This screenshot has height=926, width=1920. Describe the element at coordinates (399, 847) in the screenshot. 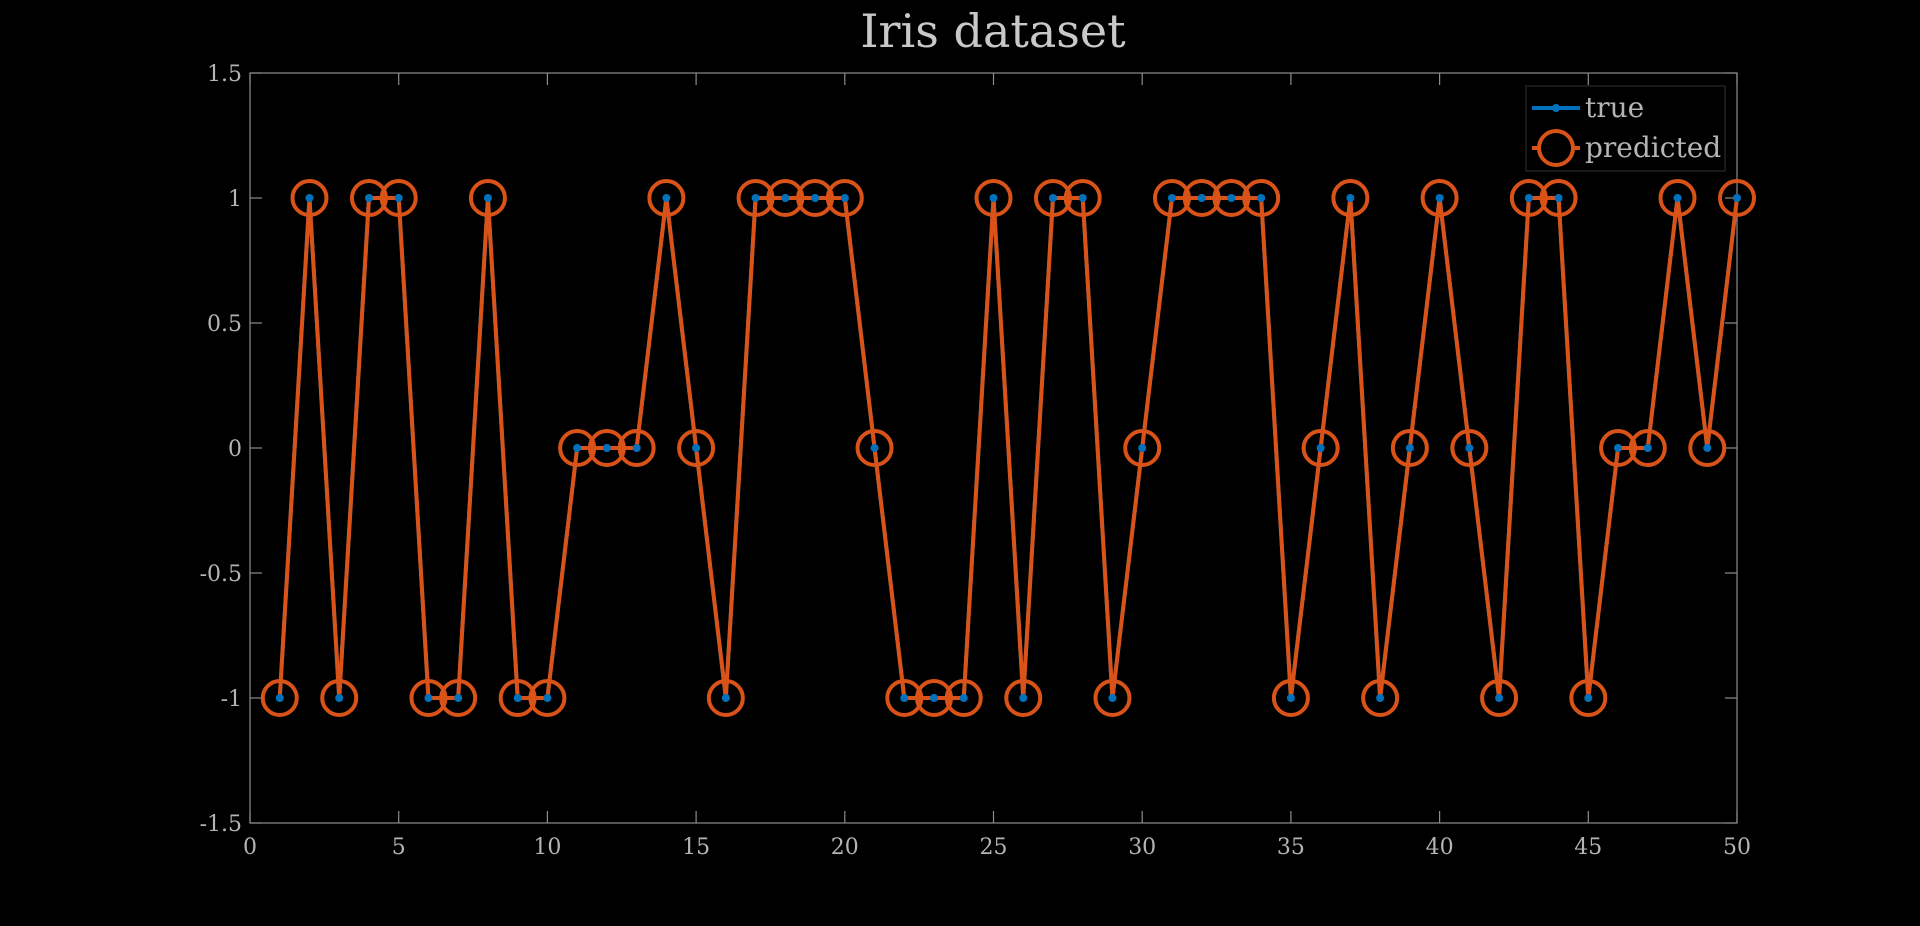

I see `x-tick-label: 5` at that location.